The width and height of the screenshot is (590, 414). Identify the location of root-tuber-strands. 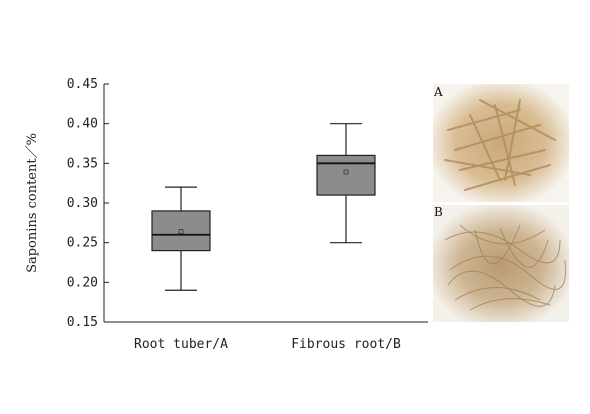
(500, 145).